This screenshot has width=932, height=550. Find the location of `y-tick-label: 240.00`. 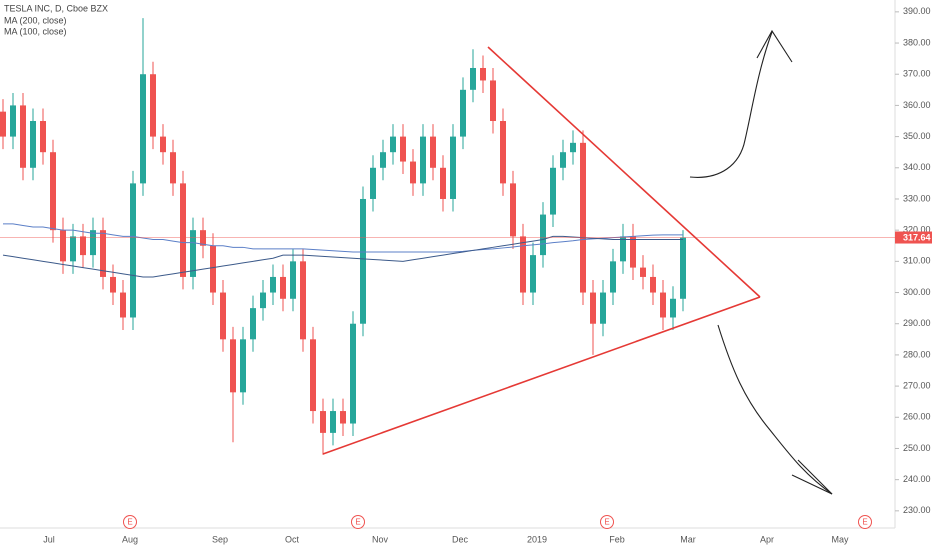

y-tick-label: 240.00 is located at coordinates (917, 479).